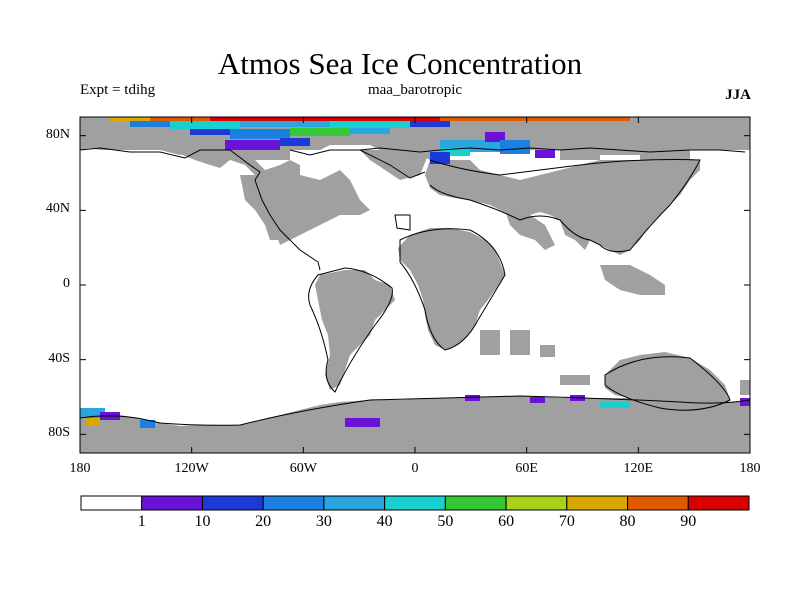 This screenshot has width=800, height=600. Describe the element at coordinates (59, 433) in the screenshot. I see `y-tick-label: 80S` at that location.